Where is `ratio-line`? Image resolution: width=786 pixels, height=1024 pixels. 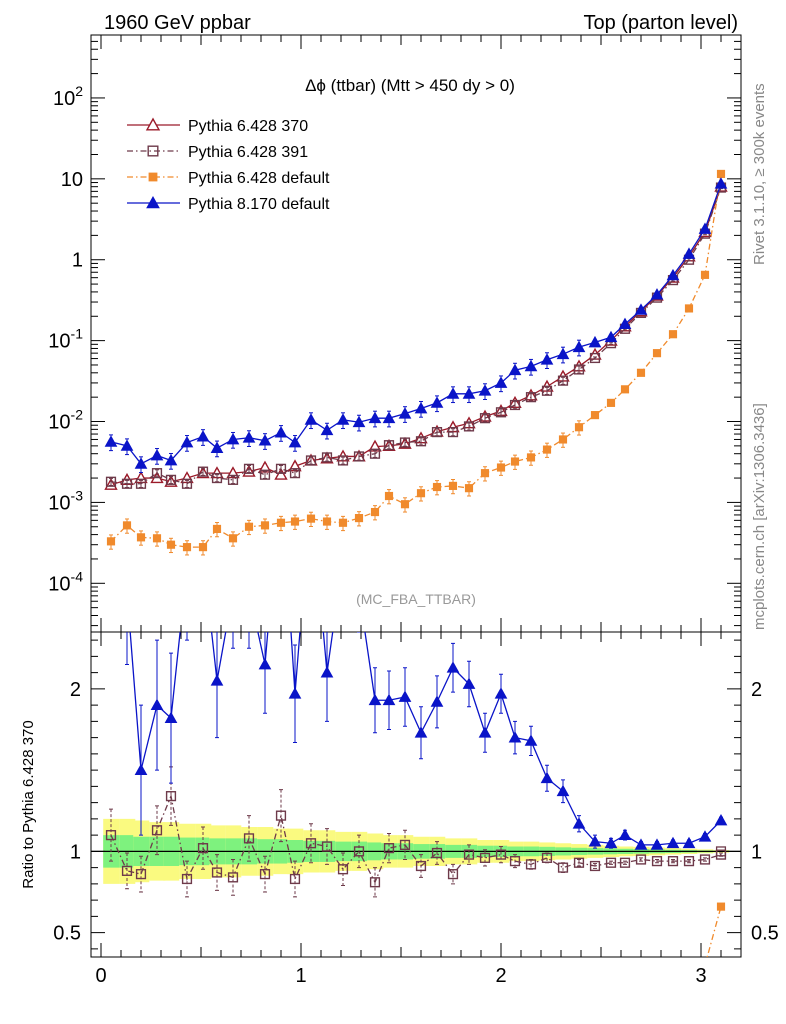 ratio-line is located at coordinates (714, 931).